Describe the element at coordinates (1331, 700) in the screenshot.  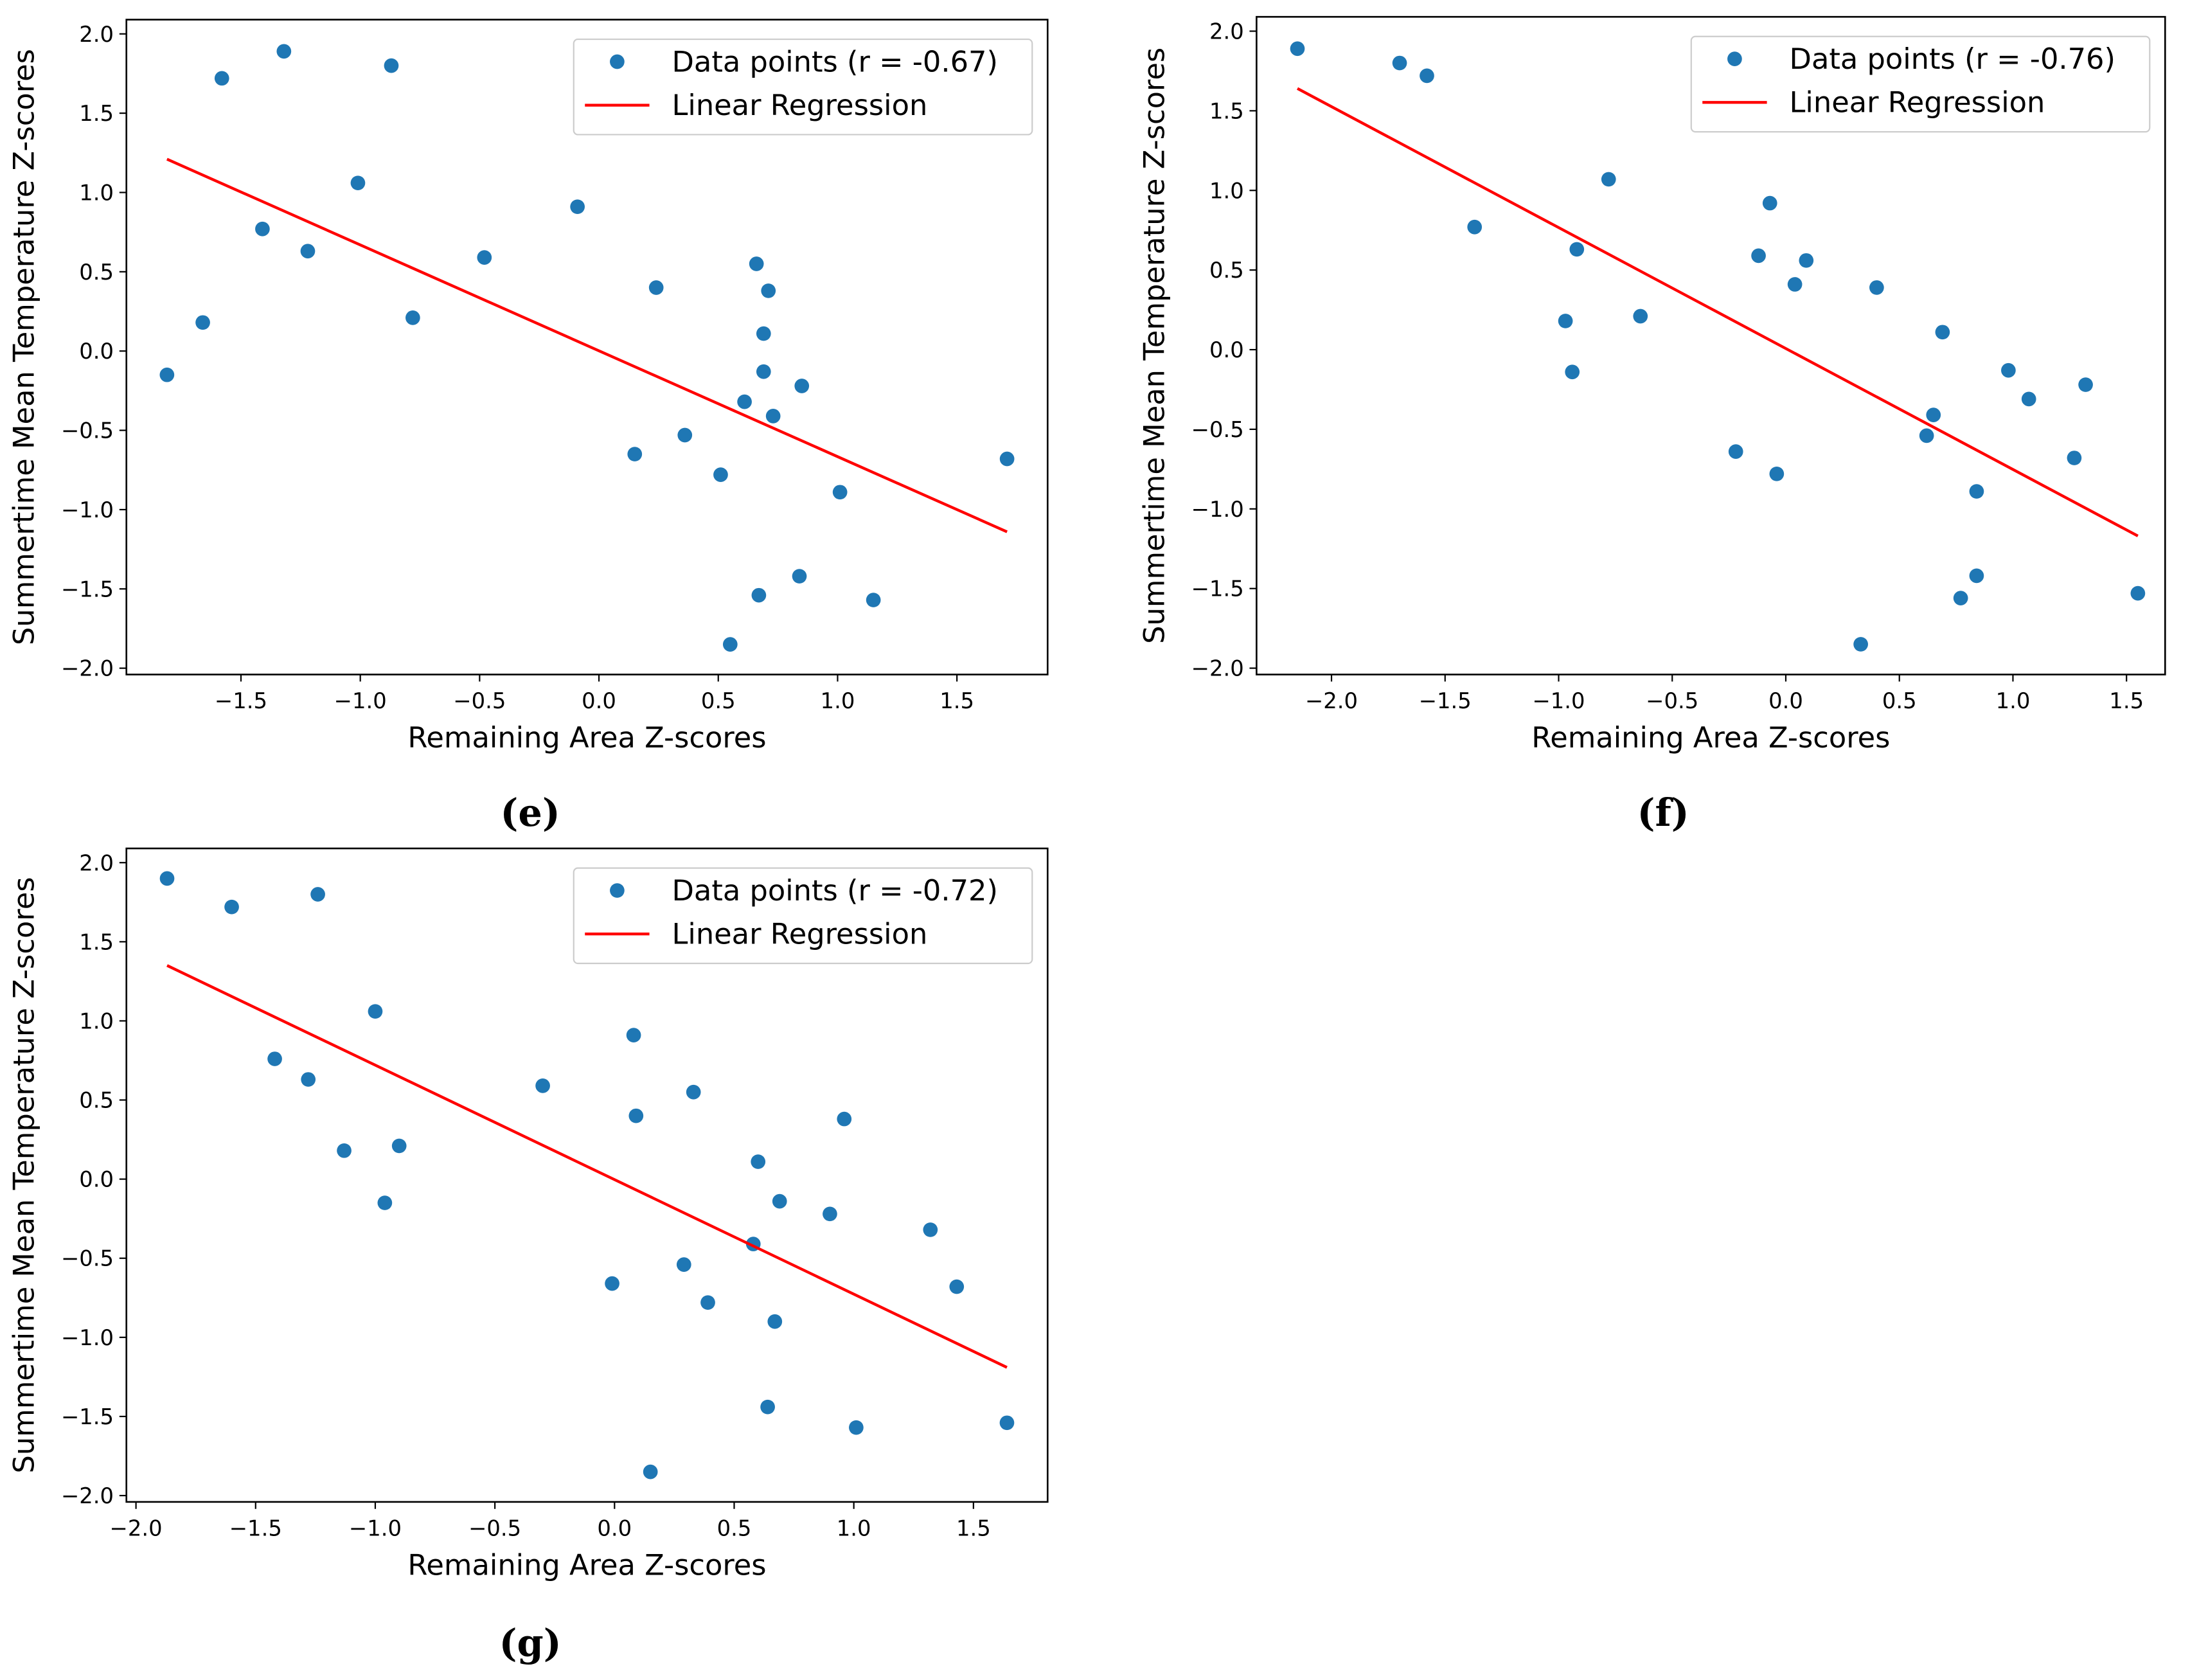
I see `x-tick-label: −2.0` at that location.